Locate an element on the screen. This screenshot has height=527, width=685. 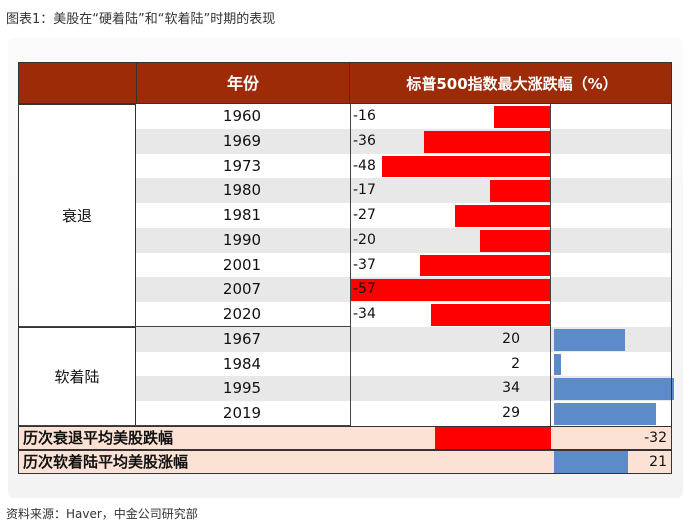
year-cell: 1981 is located at coordinates (242, 215).